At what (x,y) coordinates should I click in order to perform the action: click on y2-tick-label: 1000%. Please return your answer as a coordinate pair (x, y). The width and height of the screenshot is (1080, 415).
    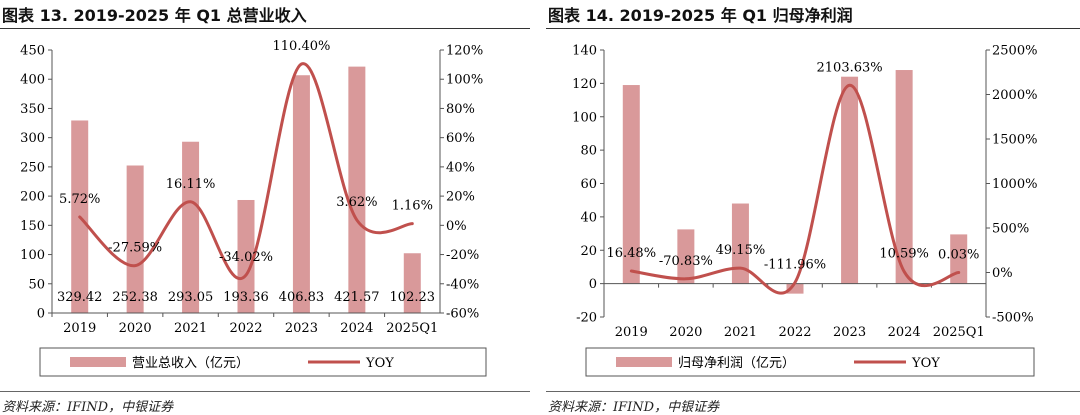
    Looking at the image, I should click on (1014, 184).